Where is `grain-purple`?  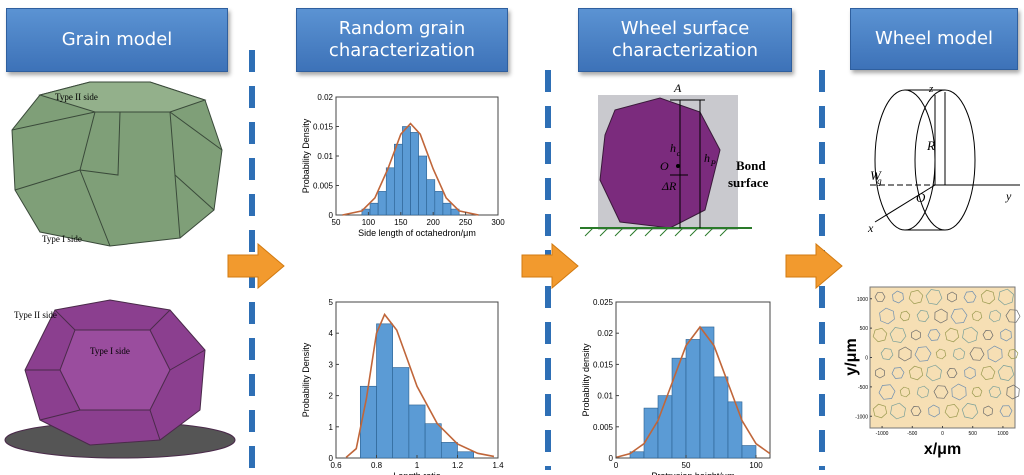
grain-purple is located at coordinates (120, 379).